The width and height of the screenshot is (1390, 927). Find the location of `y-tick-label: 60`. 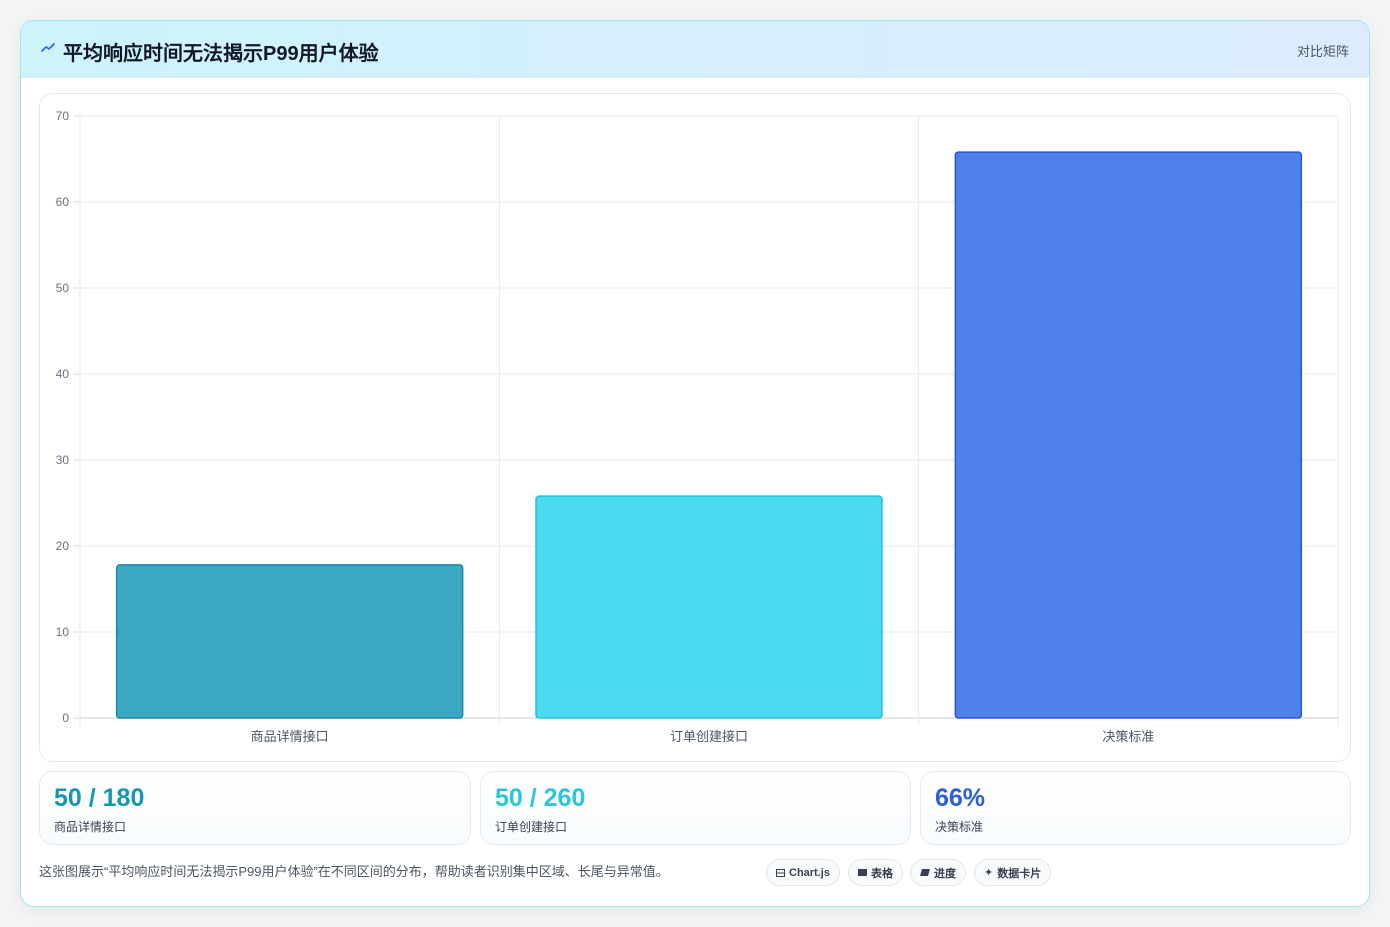

y-tick-label: 60 is located at coordinates (63, 202).